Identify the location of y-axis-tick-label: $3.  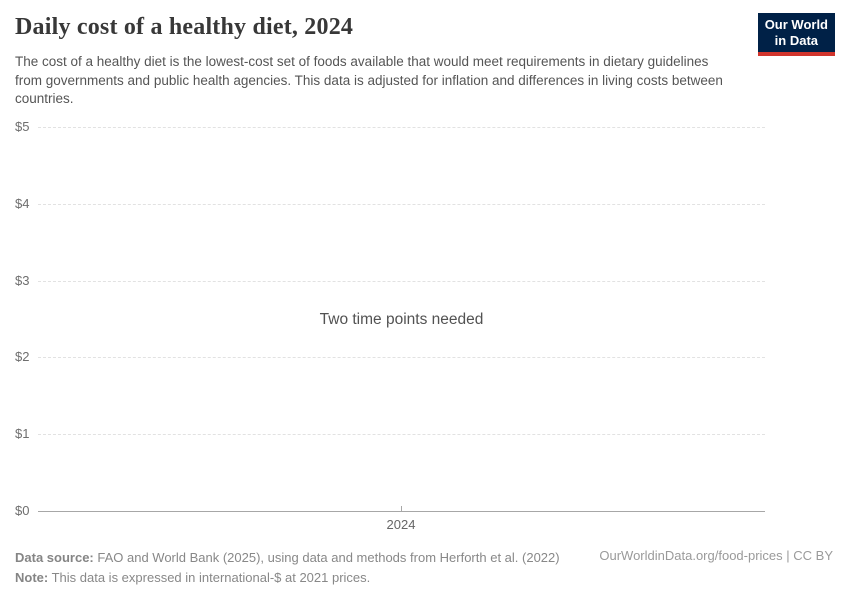
(22, 280).